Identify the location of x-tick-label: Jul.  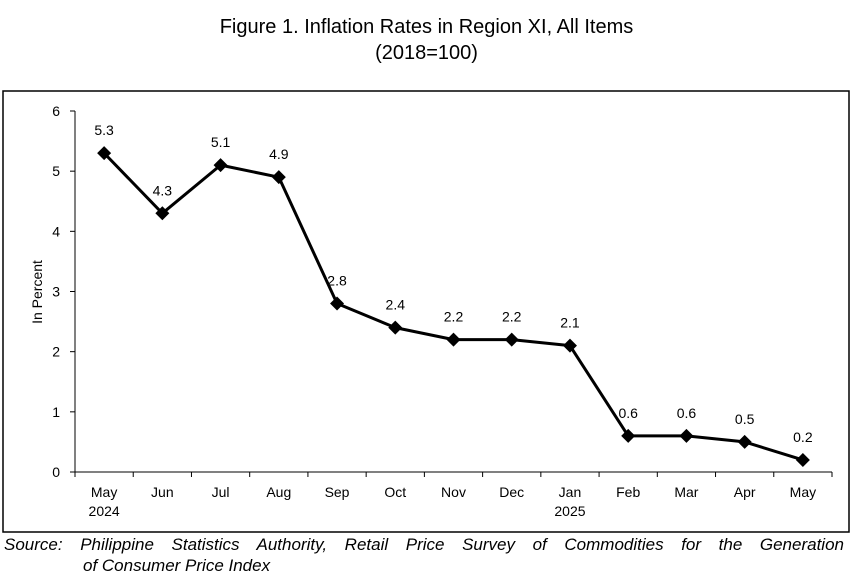
(221, 492).